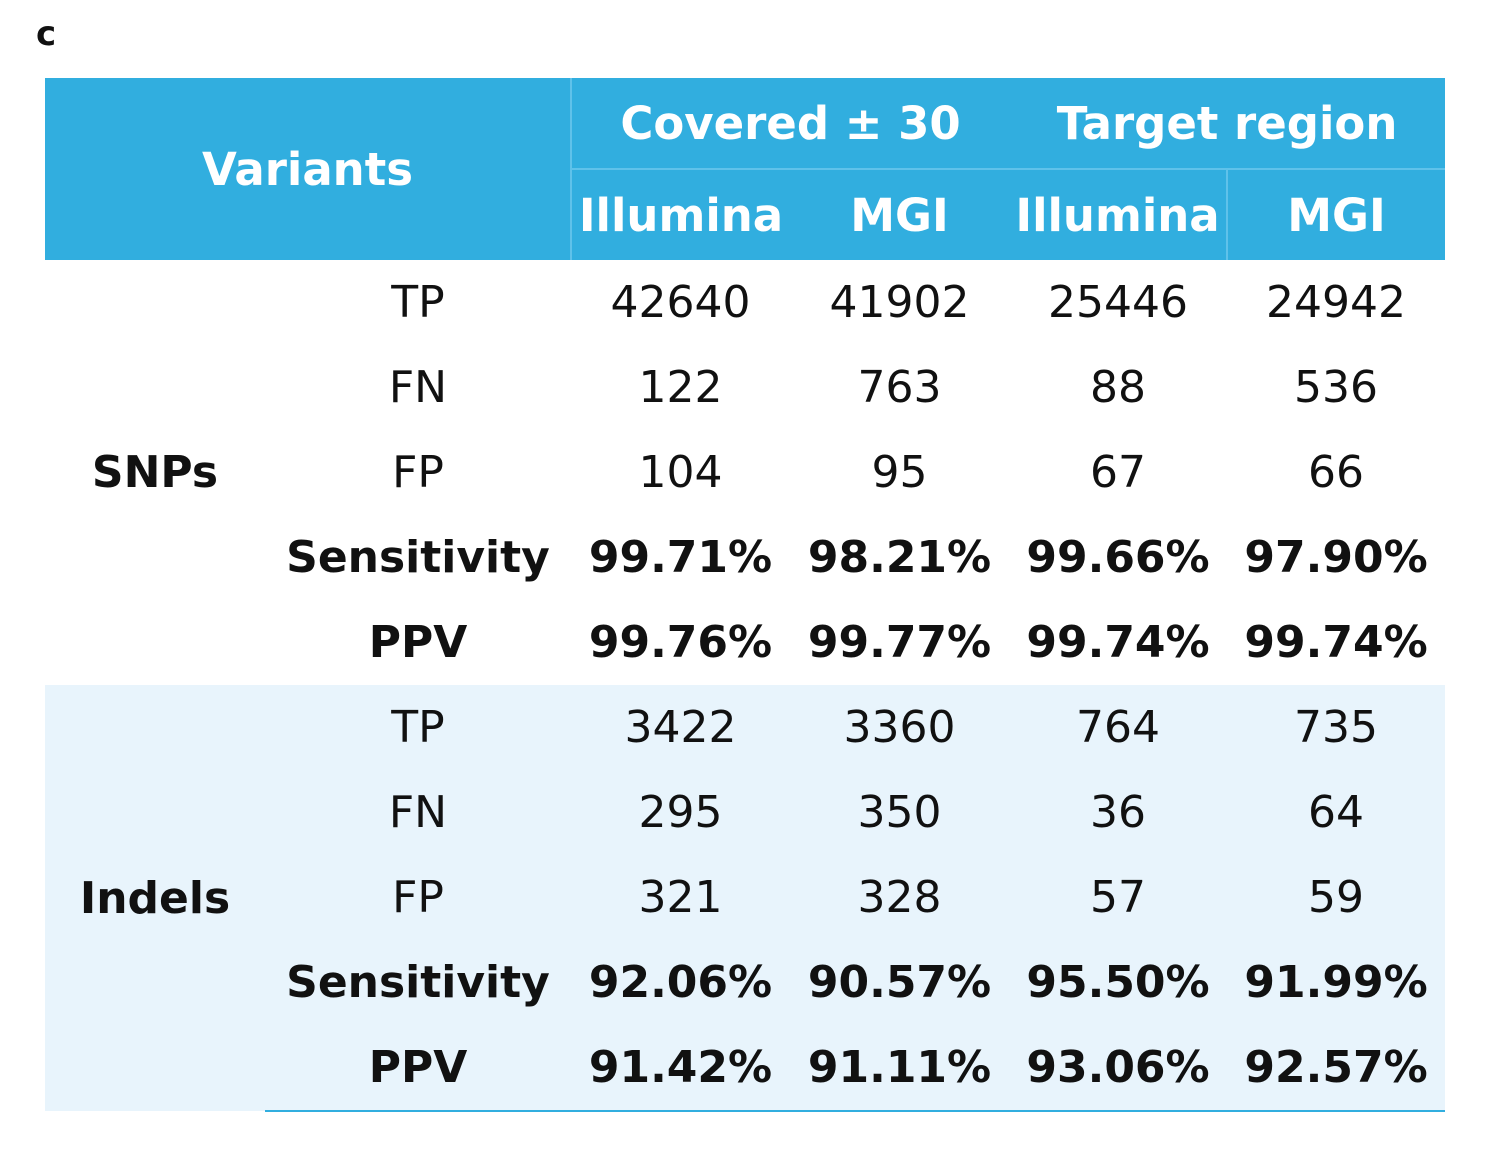  What do you see at coordinates (1118, 727) in the screenshot?
I see `value-cell: 764` at bounding box center [1118, 727].